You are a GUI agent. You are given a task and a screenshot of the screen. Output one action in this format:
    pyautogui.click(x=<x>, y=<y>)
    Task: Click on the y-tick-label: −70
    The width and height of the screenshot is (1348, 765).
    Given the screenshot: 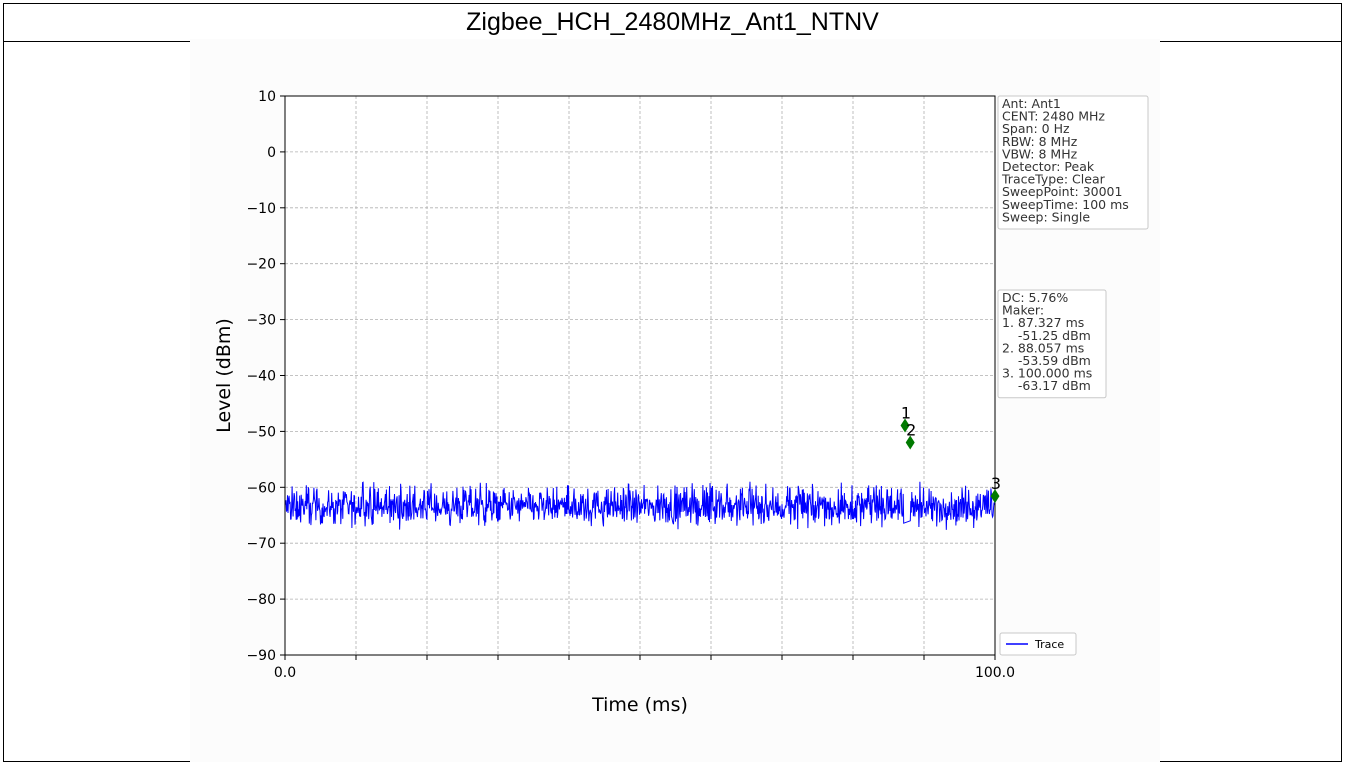 What is the action you would take?
    pyautogui.click(x=261, y=544)
    